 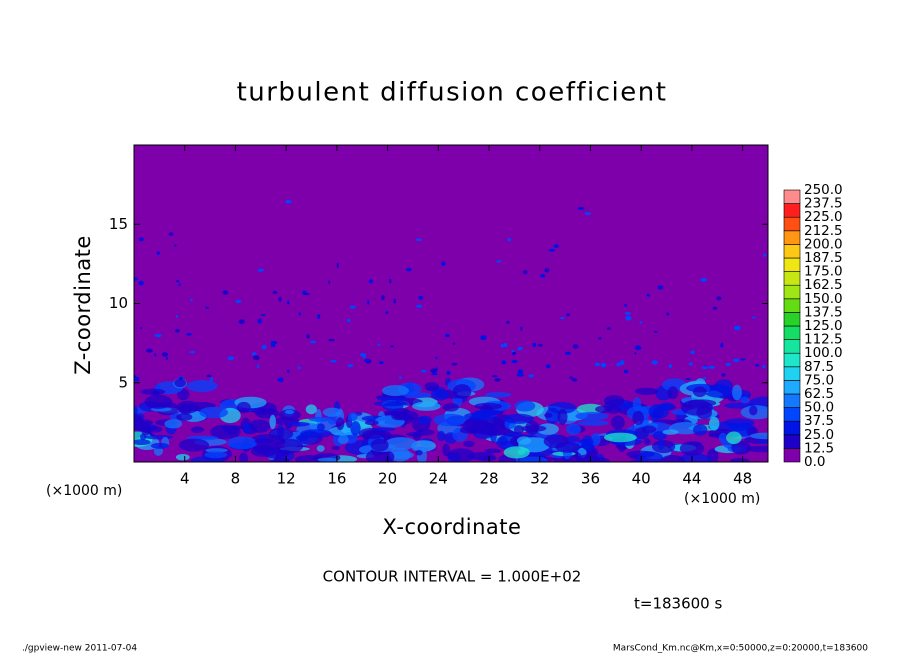 What do you see at coordinates (438, 479) in the screenshot?
I see `x-tick-label: 24` at bounding box center [438, 479].